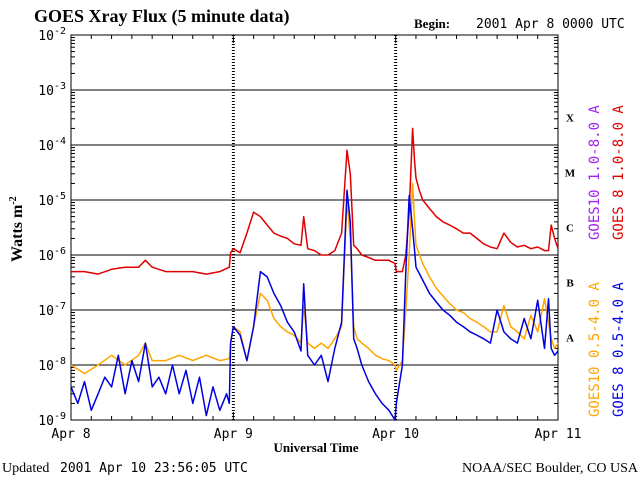 The width and height of the screenshot is (640, 480). What do you see at coordinates (570, 119) in the screenshot?
I see `flare-class-X: X` at bounding box center [570, 119].